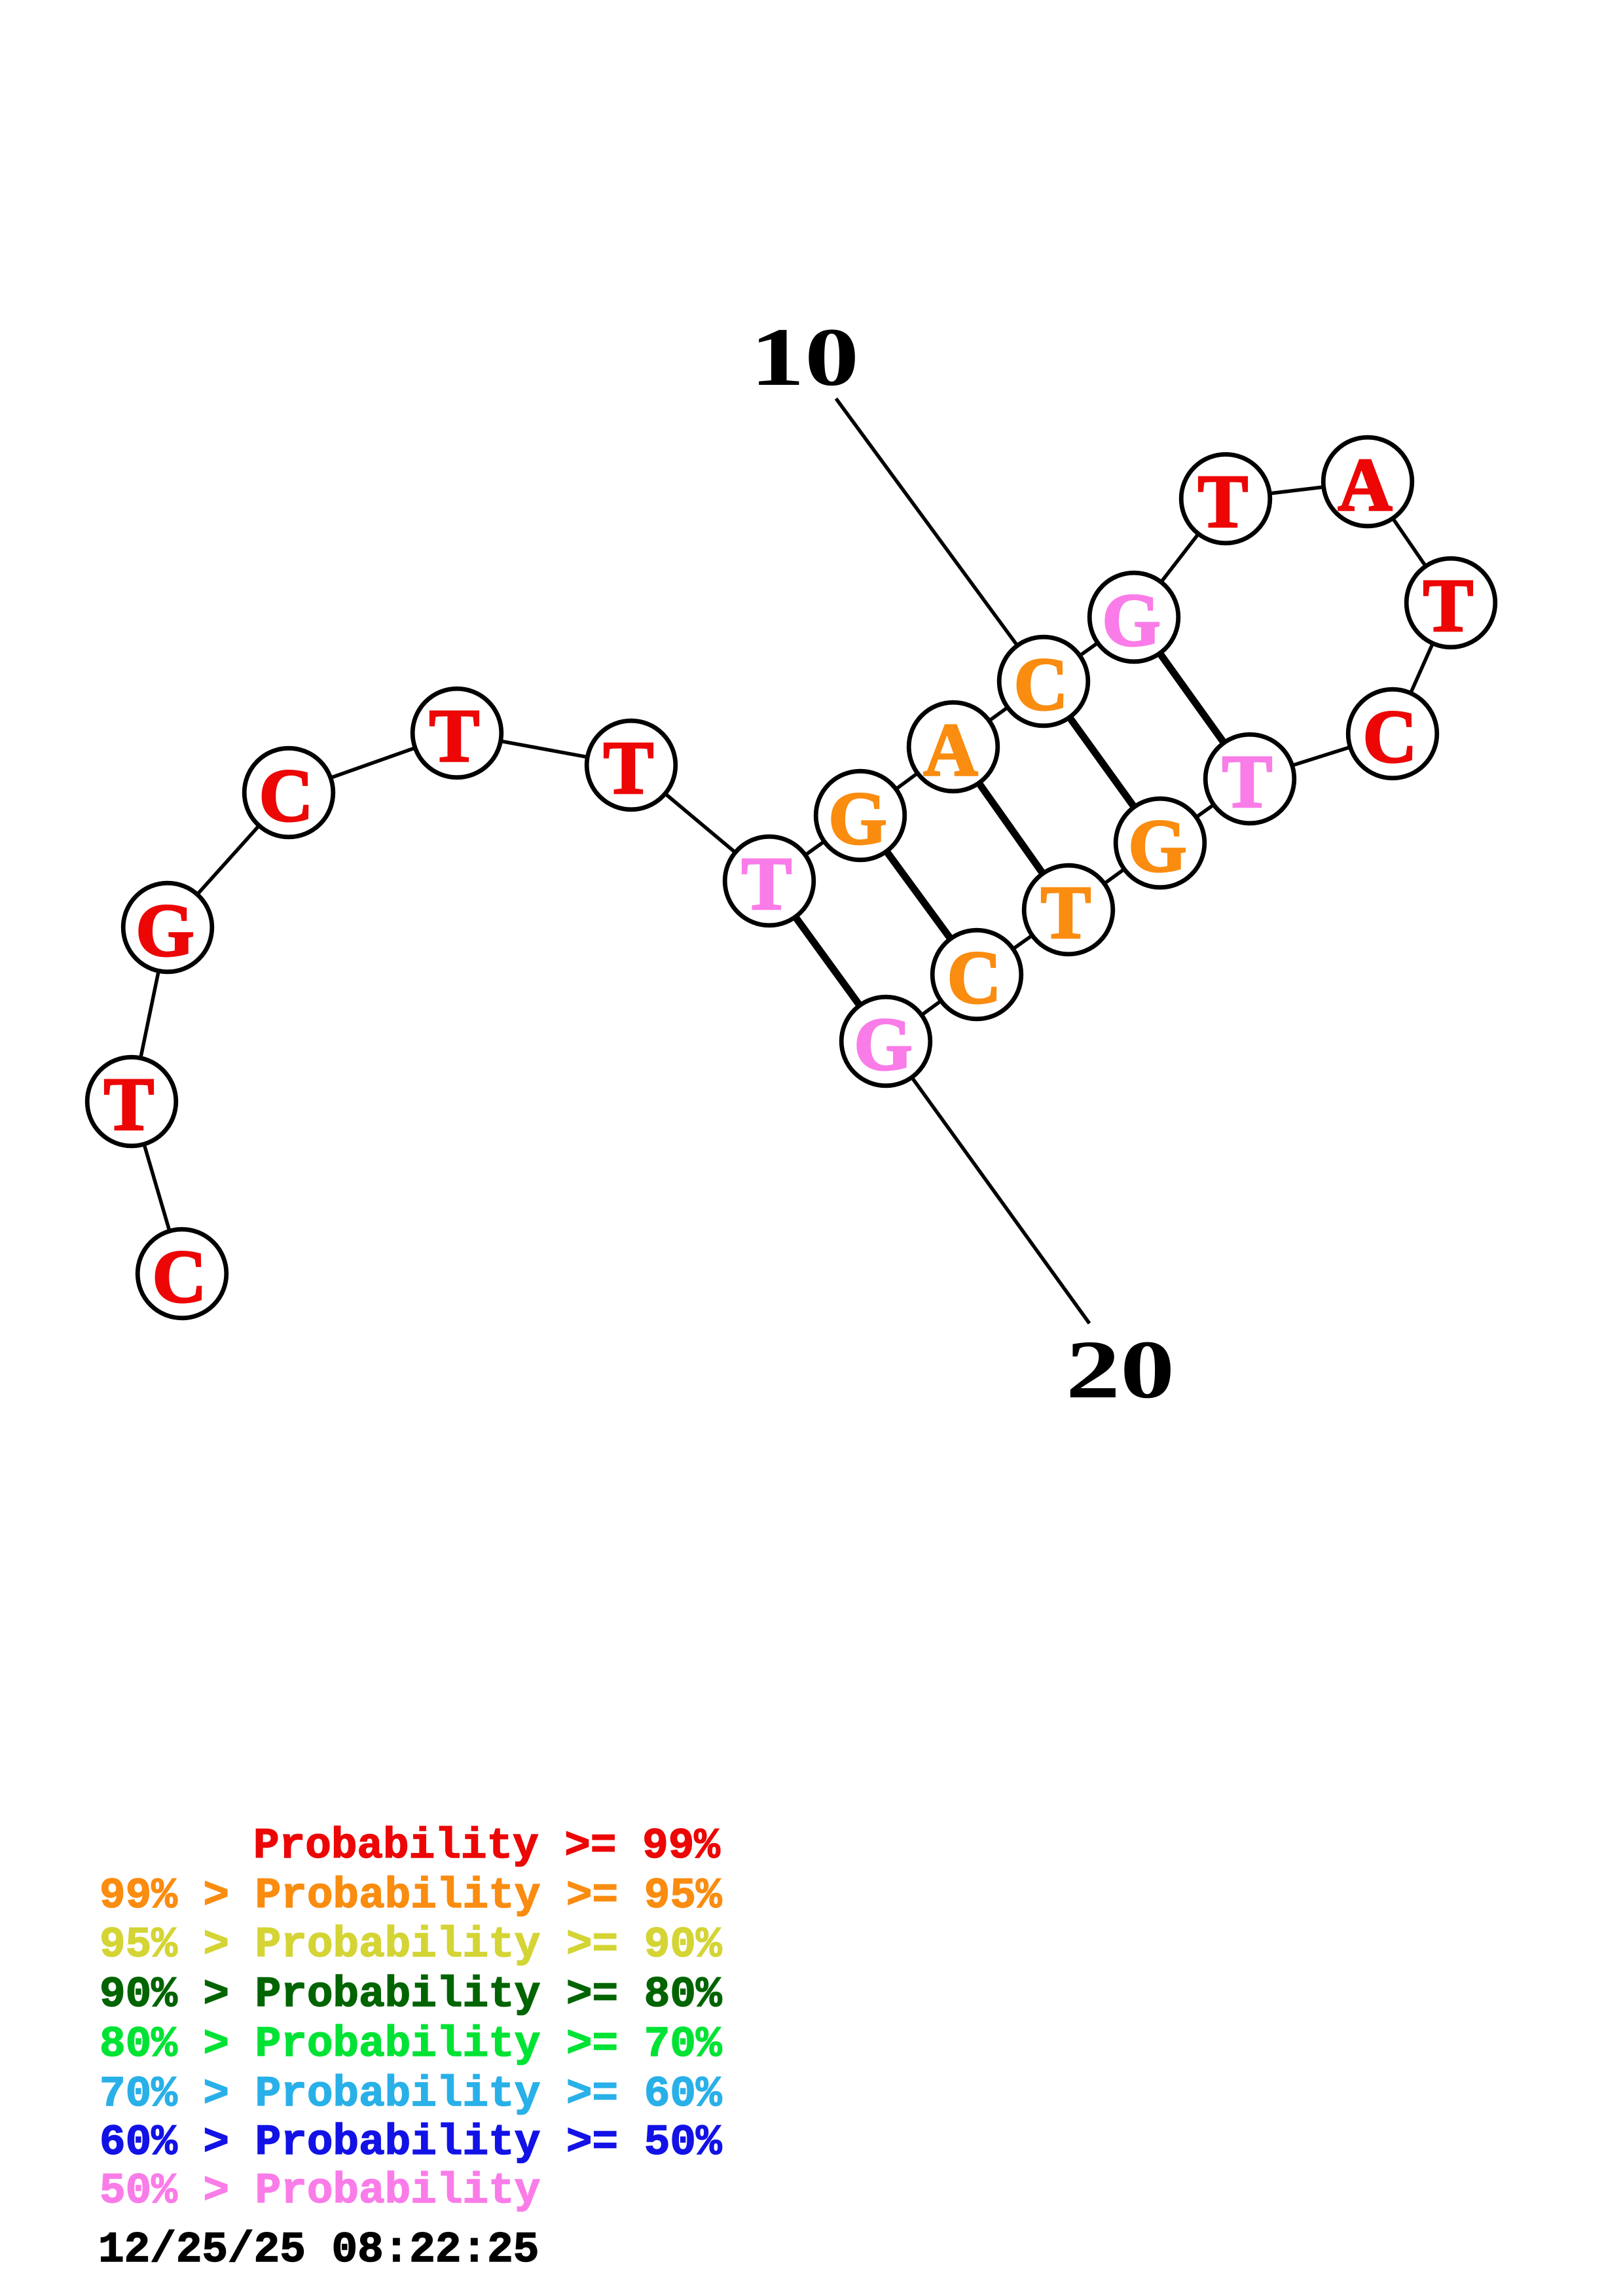 This screenshot has height=2296, width=1623. Describe the element at coordinates (411, 2142) in the screenshot. I see `svg-text: 60% > Probability >= 50%` at that location.